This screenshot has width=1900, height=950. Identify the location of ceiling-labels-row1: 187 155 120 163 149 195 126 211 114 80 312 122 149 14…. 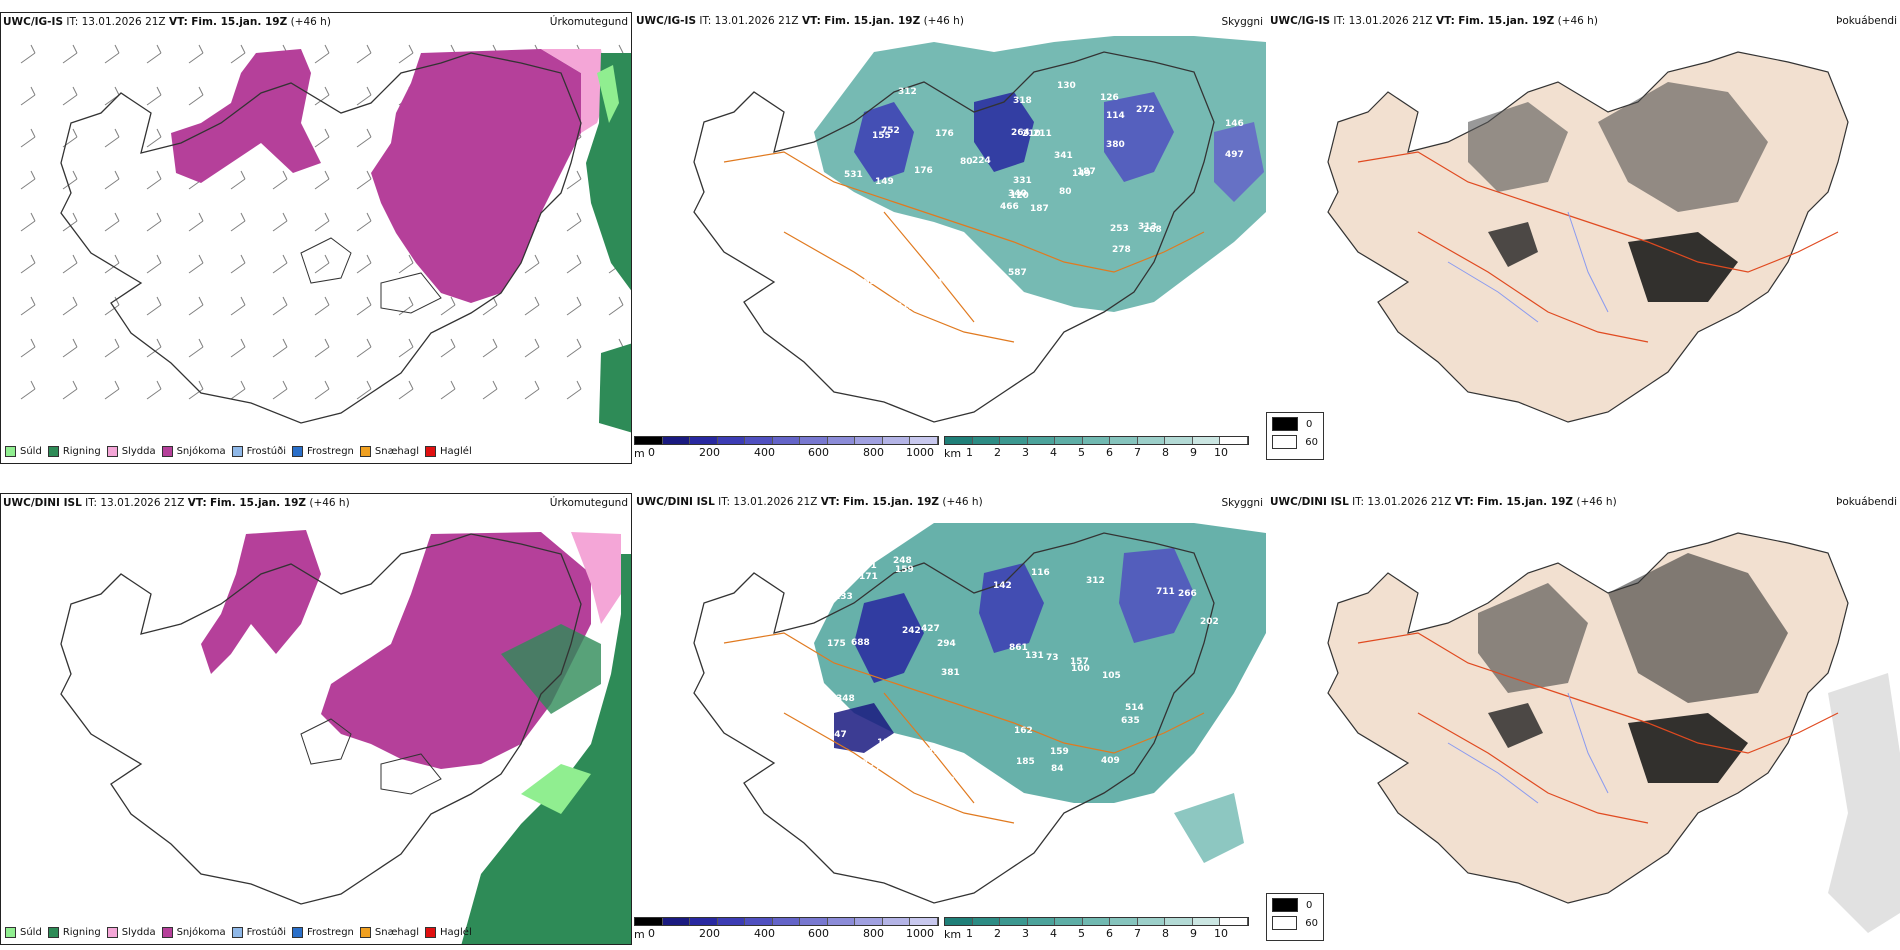
(1044, 196).